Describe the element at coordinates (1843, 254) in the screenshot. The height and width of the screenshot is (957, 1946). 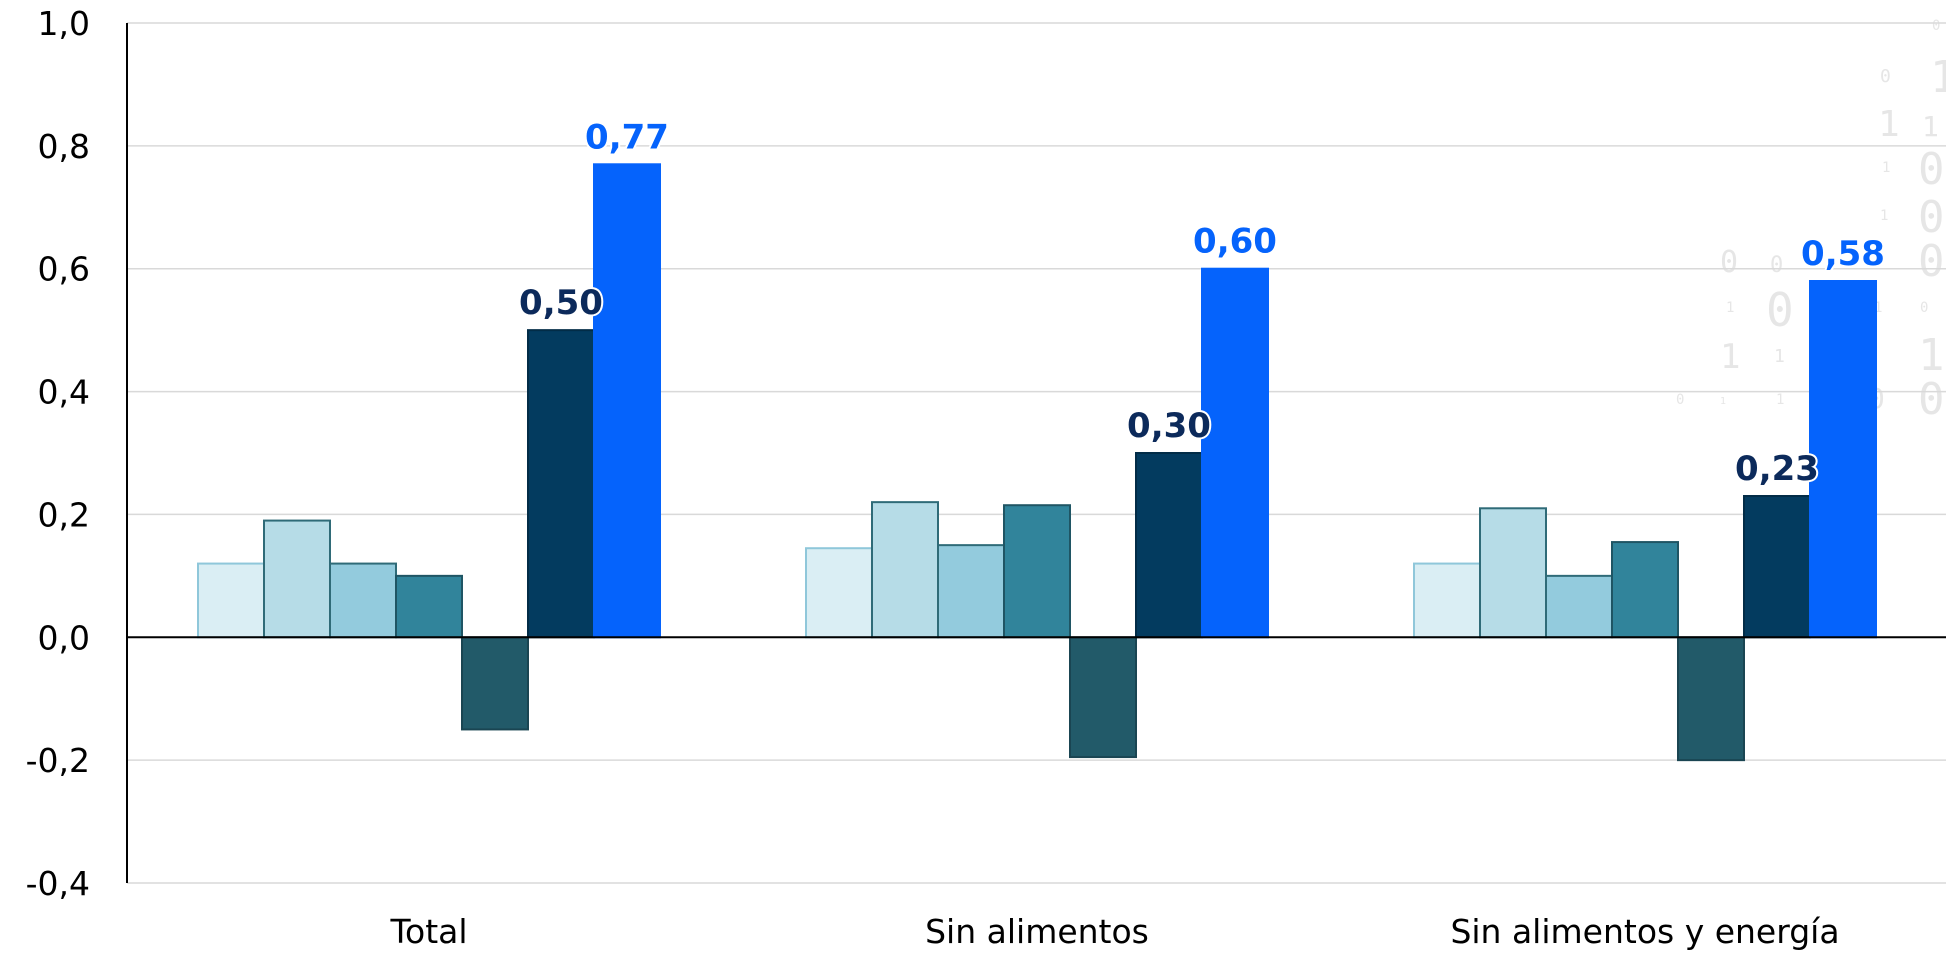
I see `data-label: 0,58` at that location.